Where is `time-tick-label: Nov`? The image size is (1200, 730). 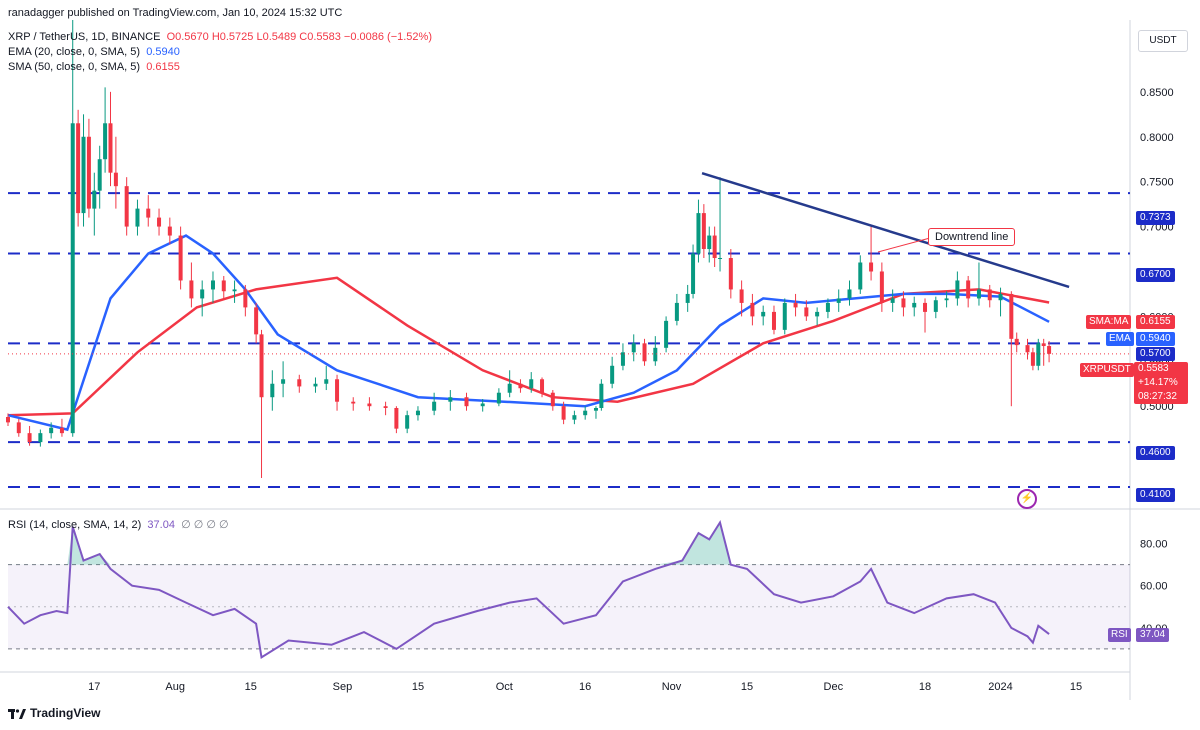
time-tick-label: Nov is located at coordinates (672, 687).